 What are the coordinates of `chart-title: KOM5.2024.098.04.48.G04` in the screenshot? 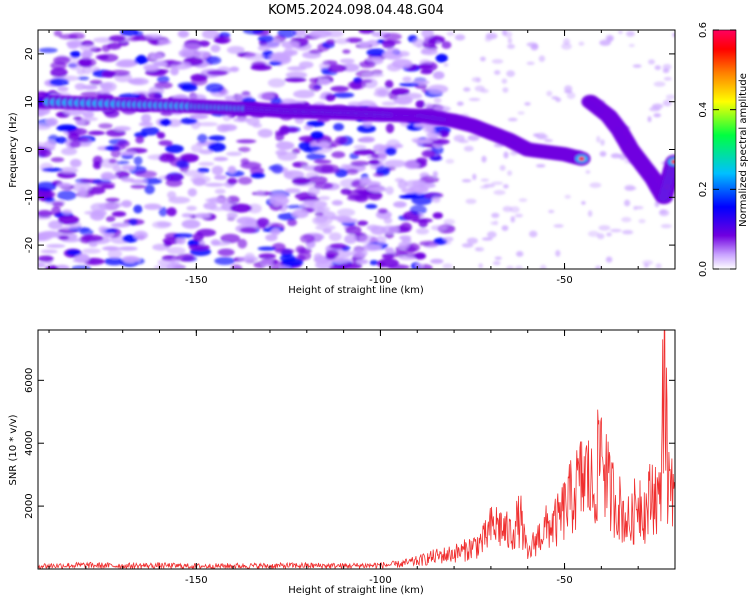 It's located at (356, 10).